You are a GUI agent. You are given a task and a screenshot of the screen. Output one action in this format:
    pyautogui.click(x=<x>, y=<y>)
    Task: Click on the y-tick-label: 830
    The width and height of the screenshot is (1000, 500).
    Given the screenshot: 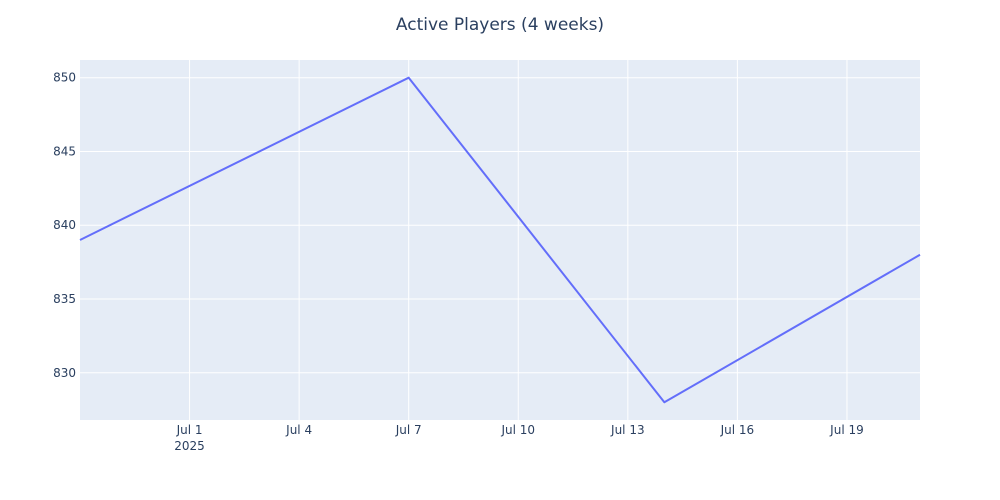 What is the action you would take?
    pyautogui.click(x=64, y=373)
    